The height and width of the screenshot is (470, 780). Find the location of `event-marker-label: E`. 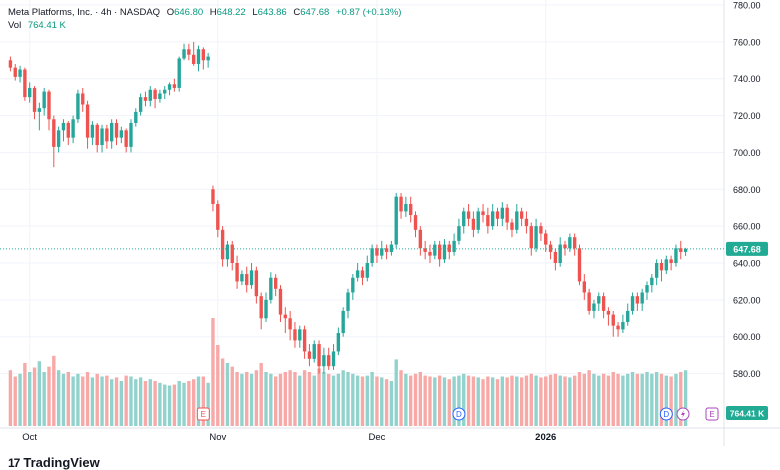

event-marker-label: E is located at coordinates (203, 414).